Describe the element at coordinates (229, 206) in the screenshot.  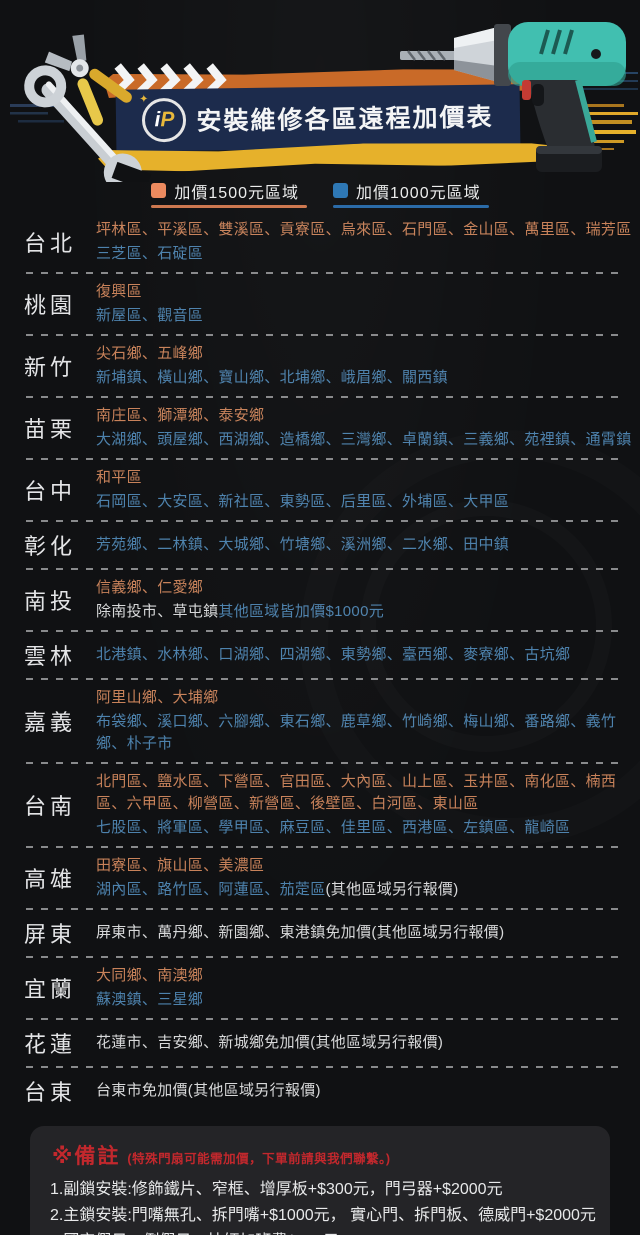
I see `legend-underline` at that location.